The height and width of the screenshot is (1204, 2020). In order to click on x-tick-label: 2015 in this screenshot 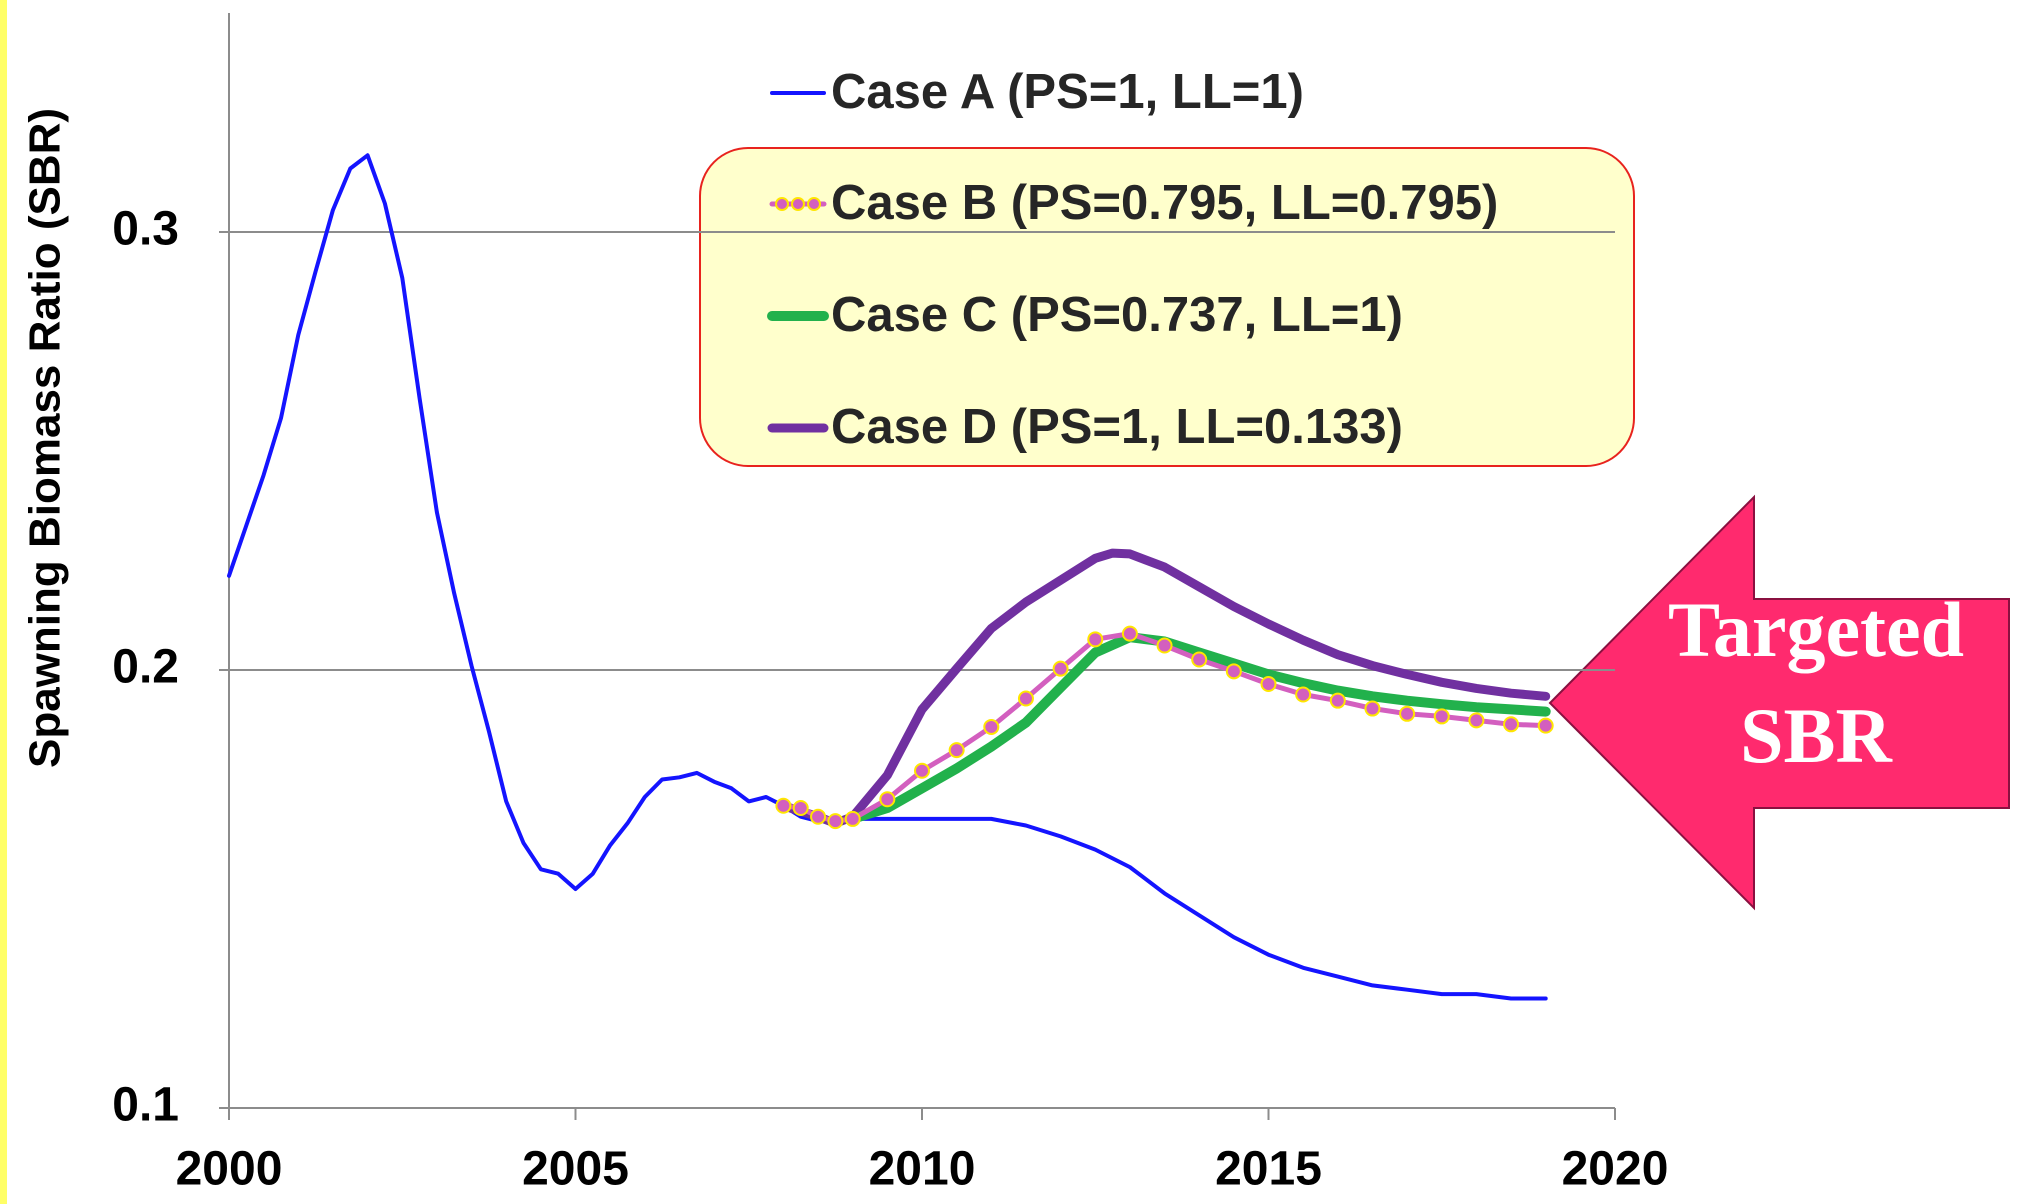, I will do `click(1268, 1169)`.